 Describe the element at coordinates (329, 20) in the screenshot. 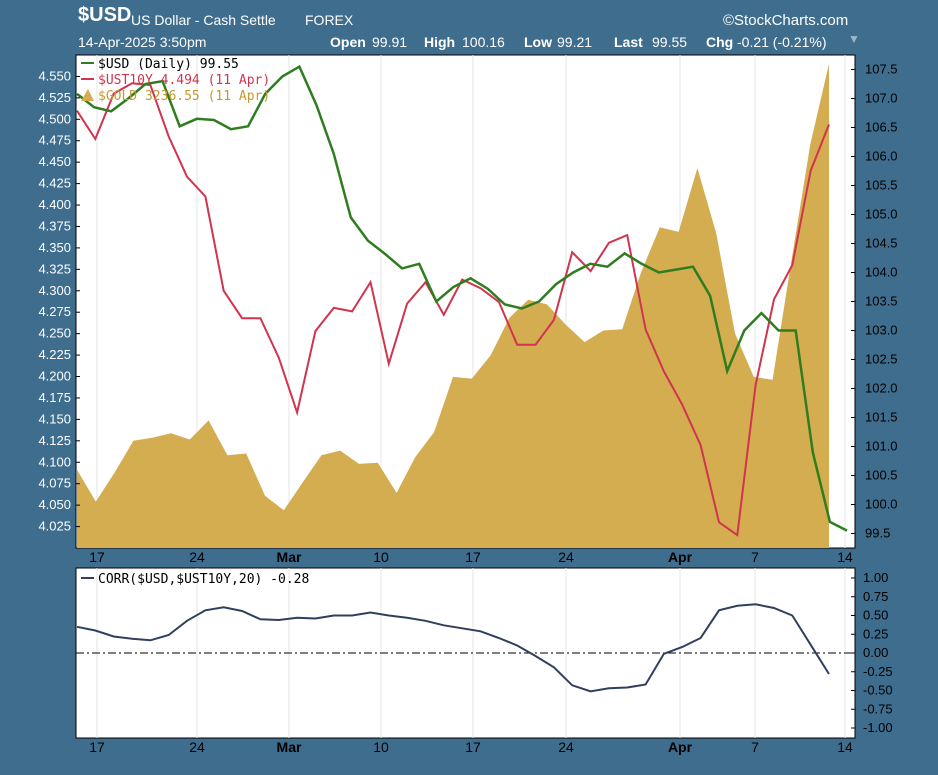

I see `exchange-label: FOREX` at that location.